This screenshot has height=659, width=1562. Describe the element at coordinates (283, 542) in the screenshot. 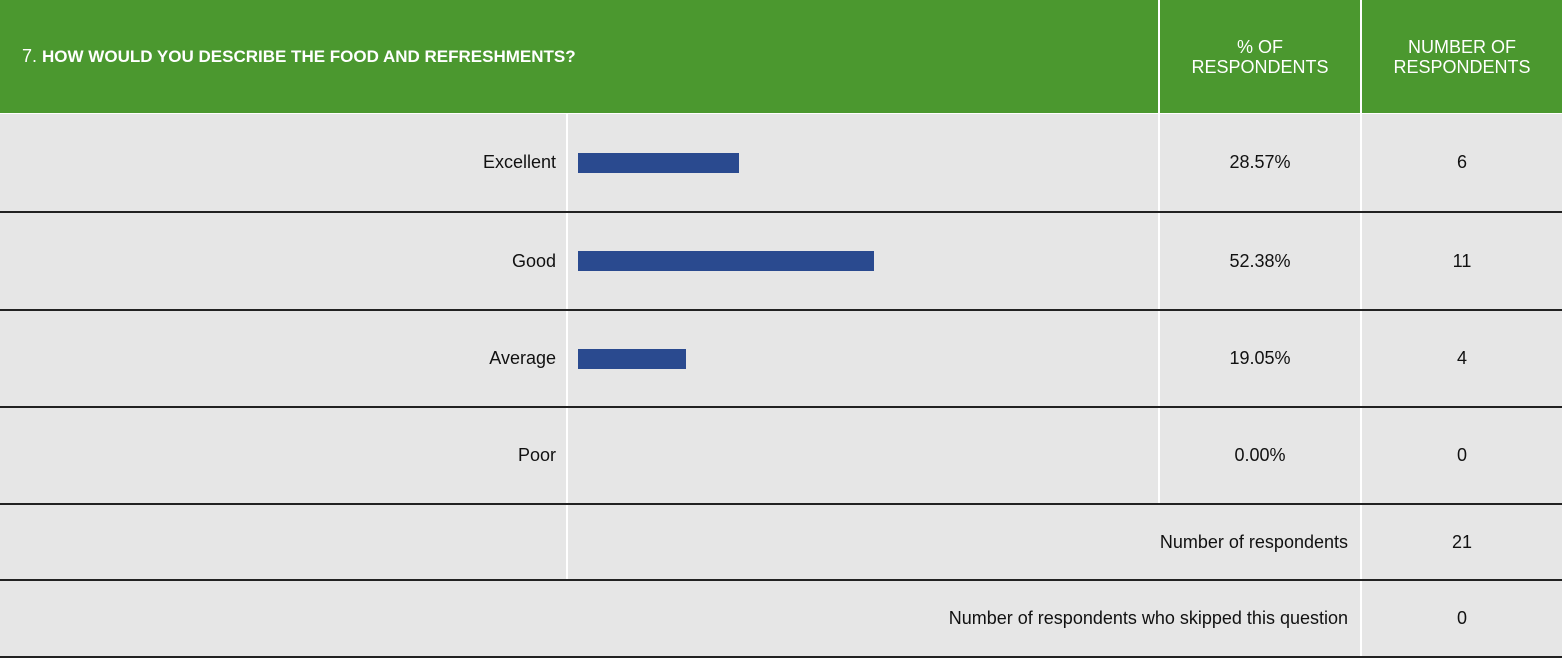

I see `blank-cell` at that location.